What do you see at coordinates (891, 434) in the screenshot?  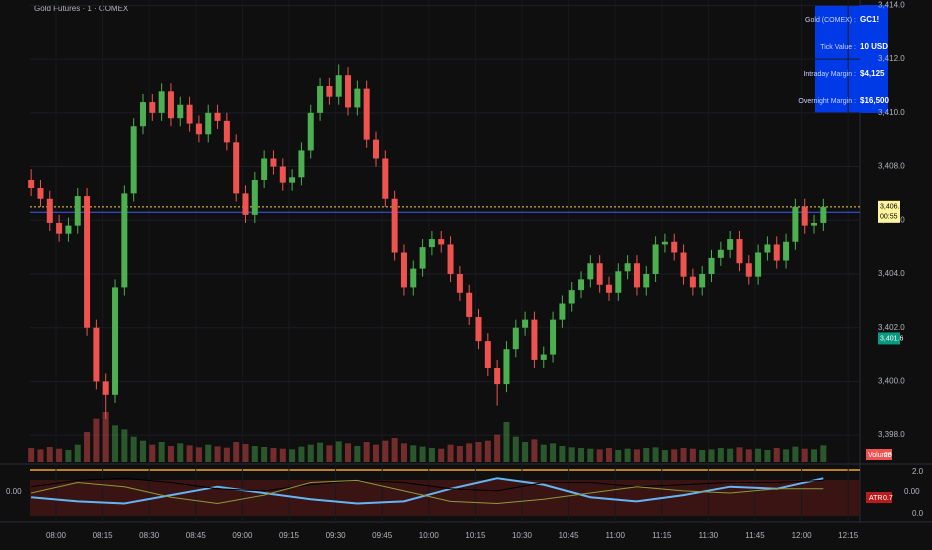 I see `y-tick-label: 3,398.0` at bounding box center [891, 434].